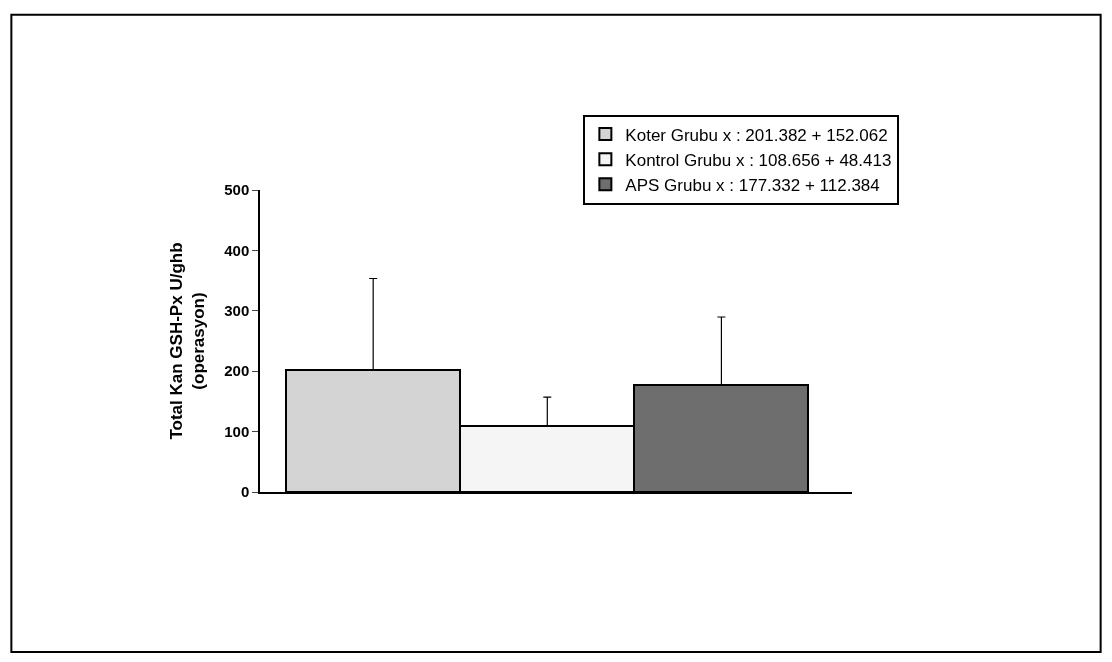 This screenshot has width=1112, height=662. I want to click on y-tick-label: 200, so click(237, 371).